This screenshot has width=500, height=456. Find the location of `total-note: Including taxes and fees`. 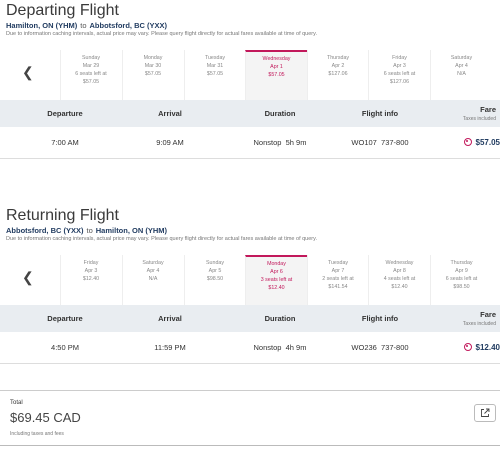

total-note: Including taxes and fees is located at coordinates (37, 434).